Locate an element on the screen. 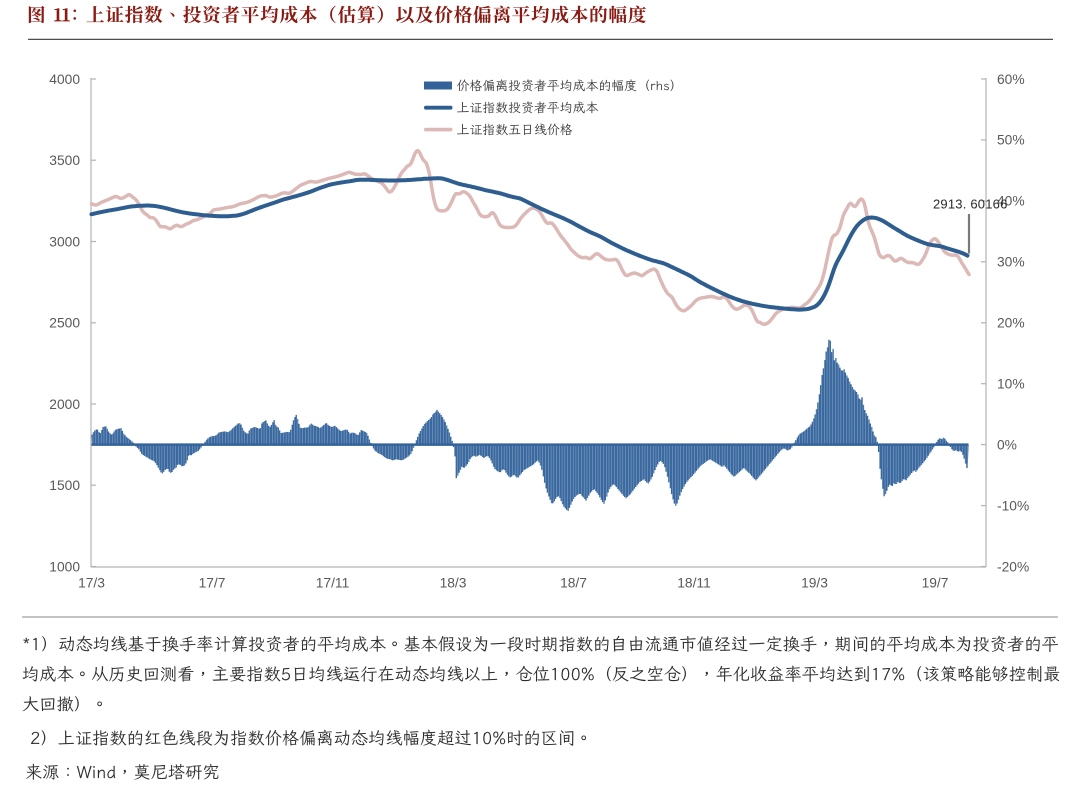 The image size is (1080, 791). svg-text: 3000 is located at coordinates (64, 241).